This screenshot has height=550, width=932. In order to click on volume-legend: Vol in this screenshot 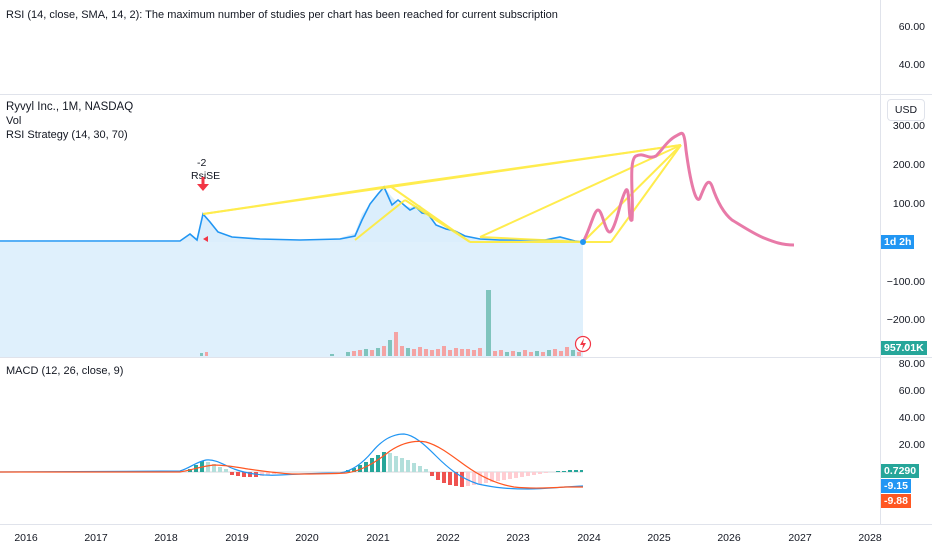, I will do `click(14, 121)`.